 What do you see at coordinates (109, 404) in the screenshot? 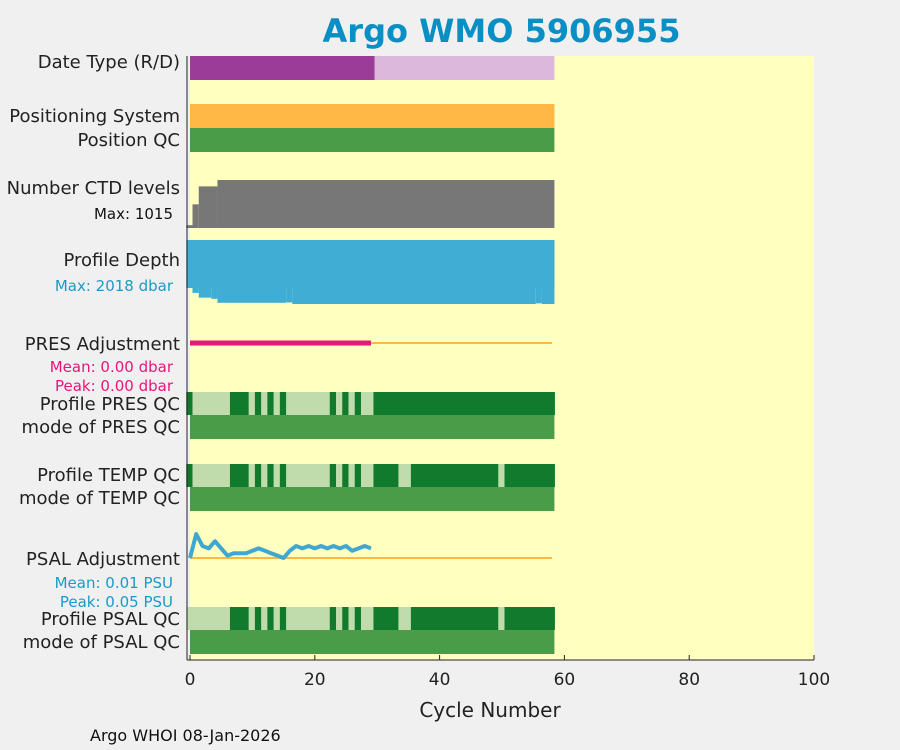
I see `row-label-profile-pres-qc: Profile PRES QC` at bounding box center [109, 404].